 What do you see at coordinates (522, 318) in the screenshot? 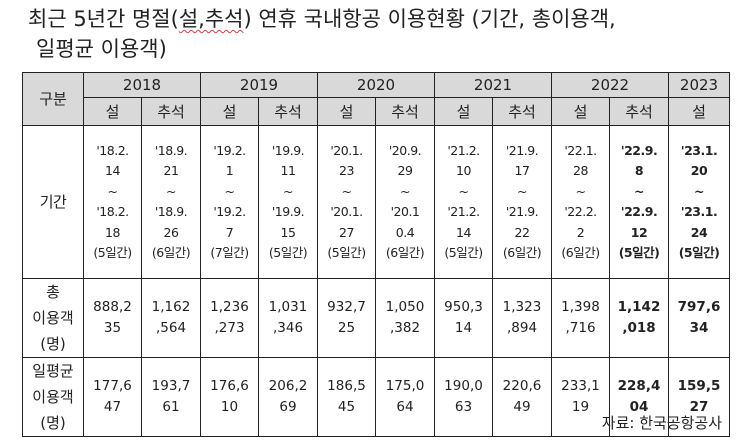
I see `total-passengers-cell: 1,323 ,894` at bounding box center [522, 318].